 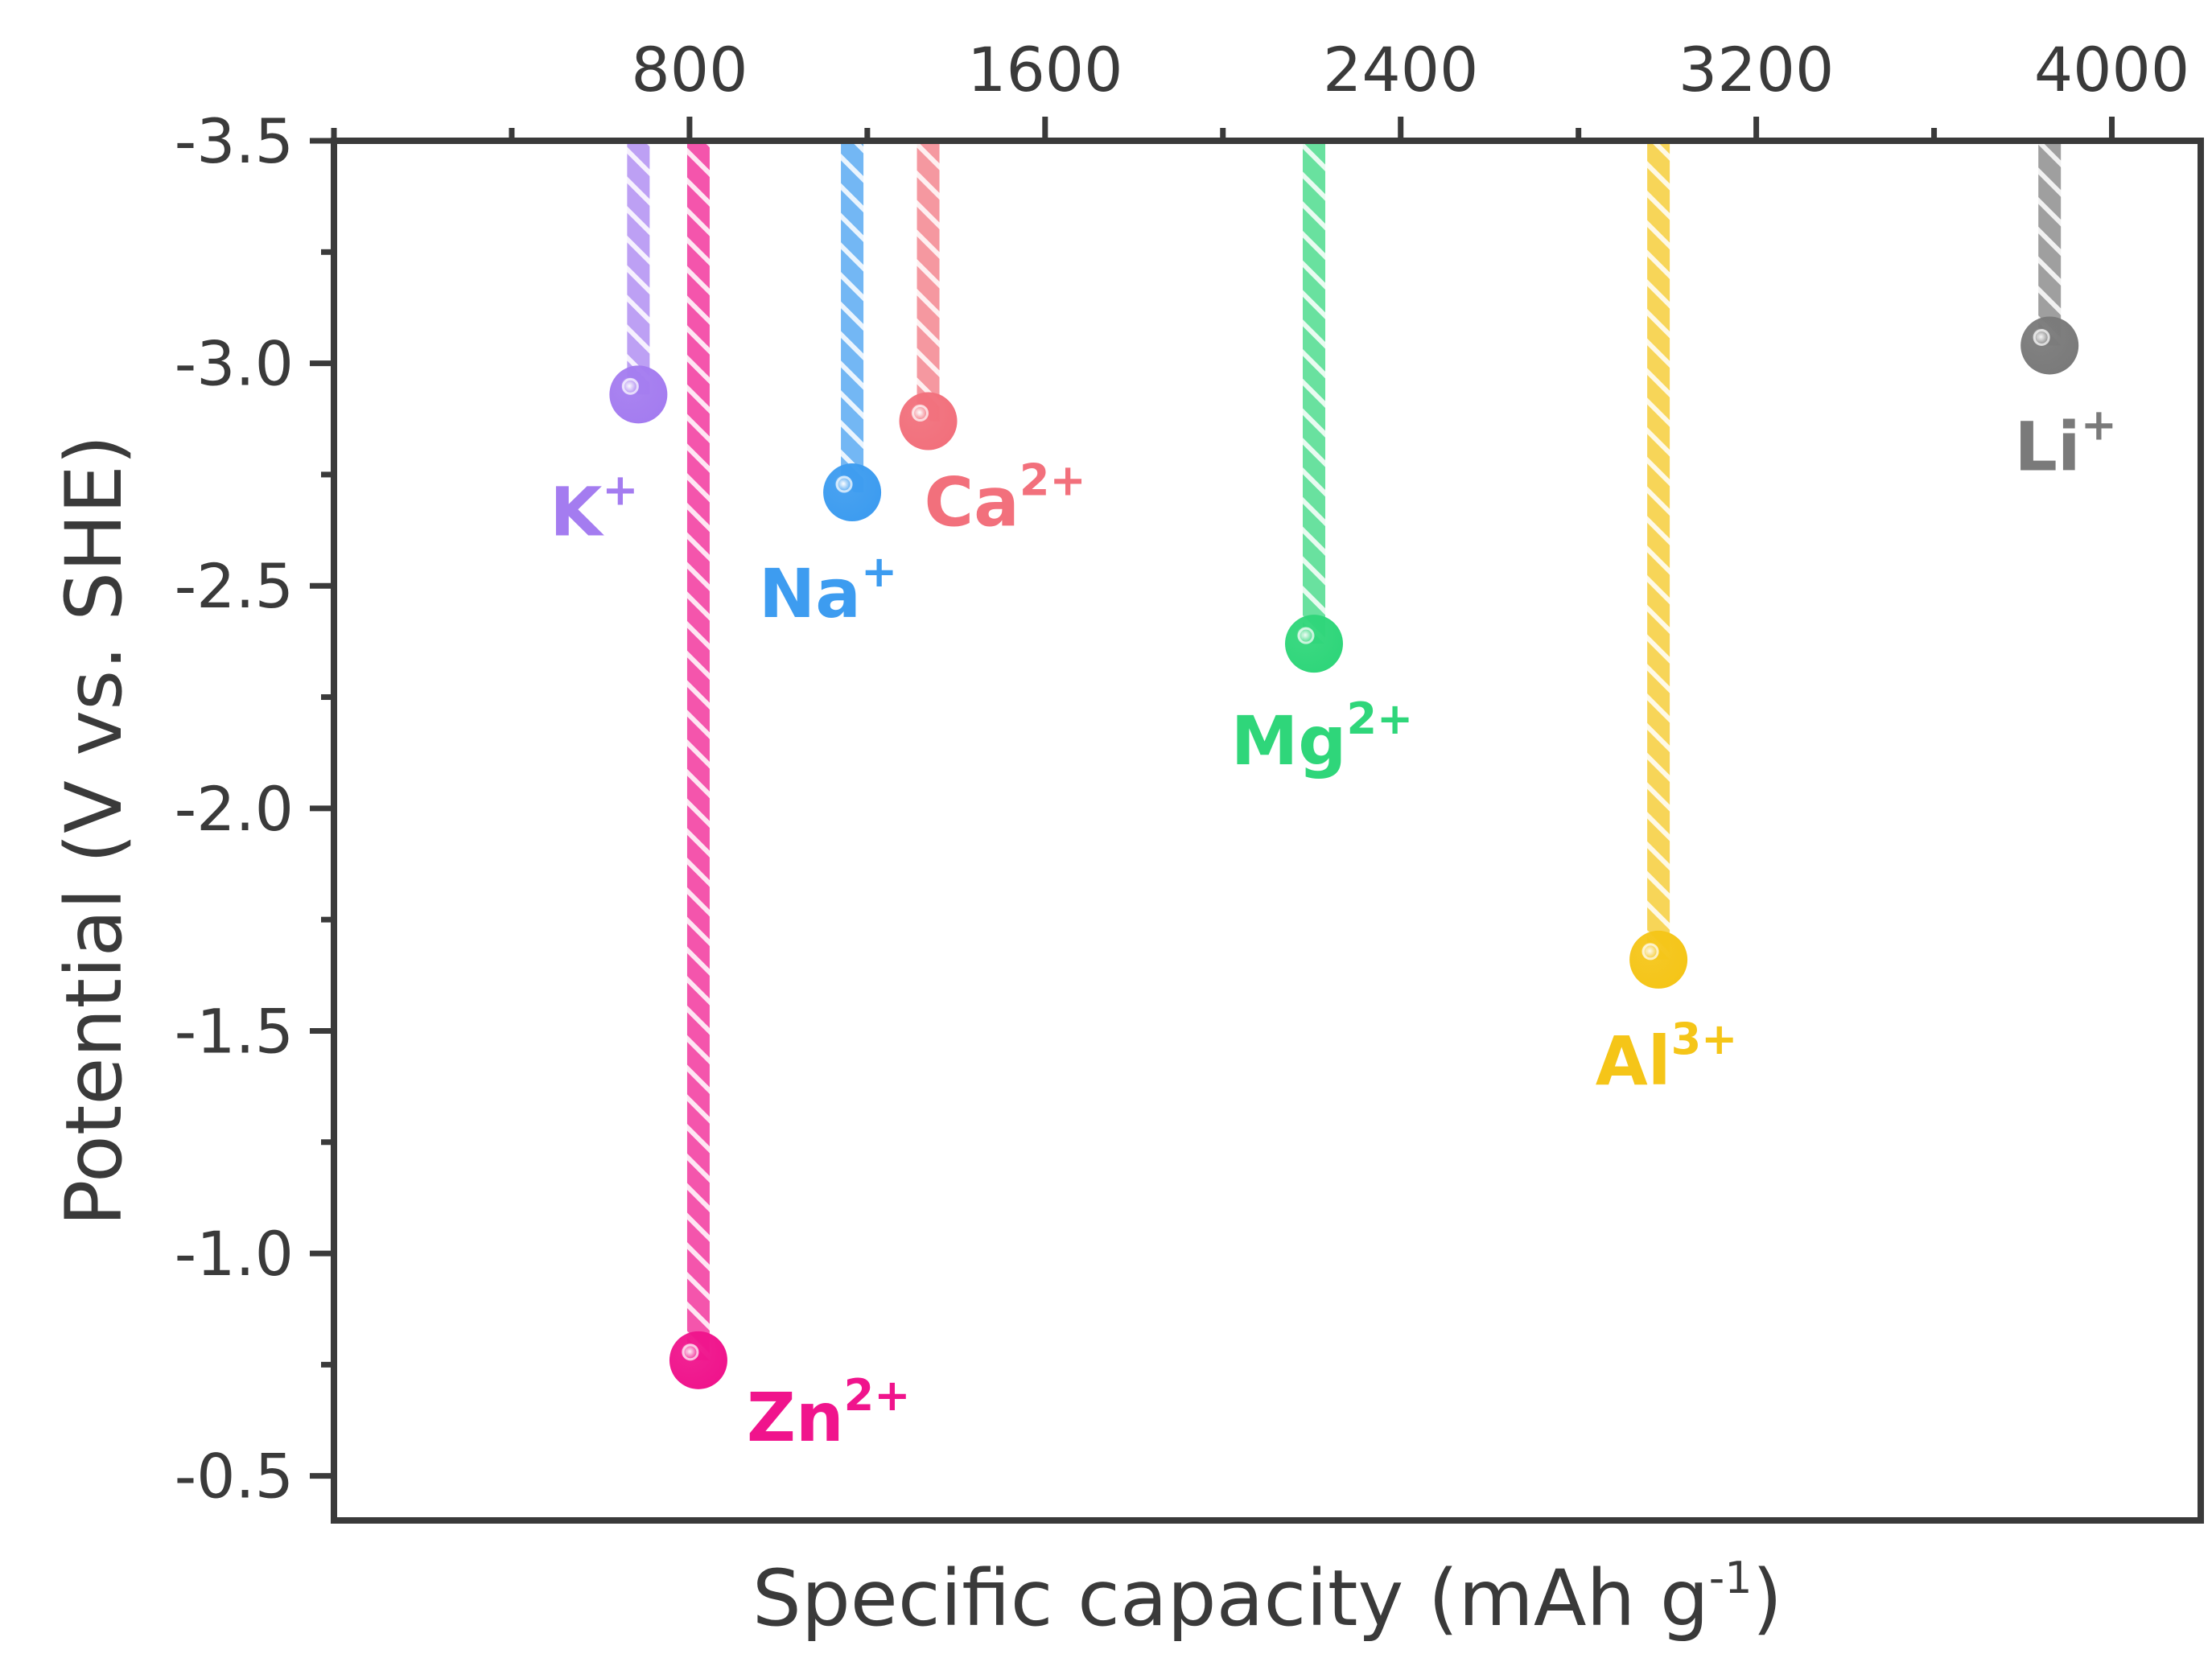 What do you see at coordinates (234, 1476) in the screenshot?
I see `y-tick-label: -0.5` at bounding box center [234, 1476].